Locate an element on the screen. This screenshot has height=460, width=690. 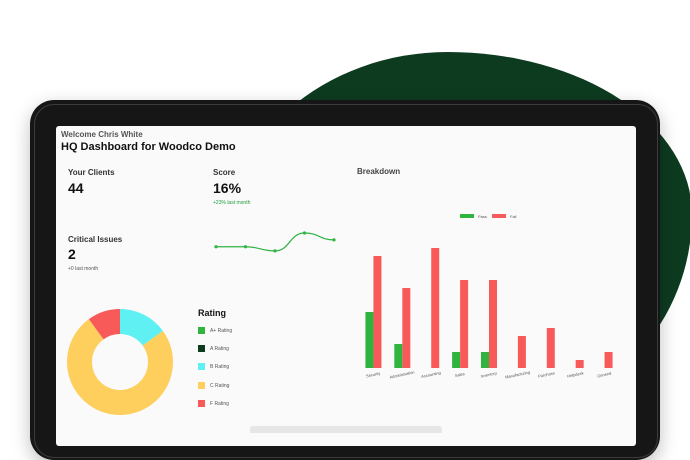
bar-fail-inventory is located at coordinates (493, 324).